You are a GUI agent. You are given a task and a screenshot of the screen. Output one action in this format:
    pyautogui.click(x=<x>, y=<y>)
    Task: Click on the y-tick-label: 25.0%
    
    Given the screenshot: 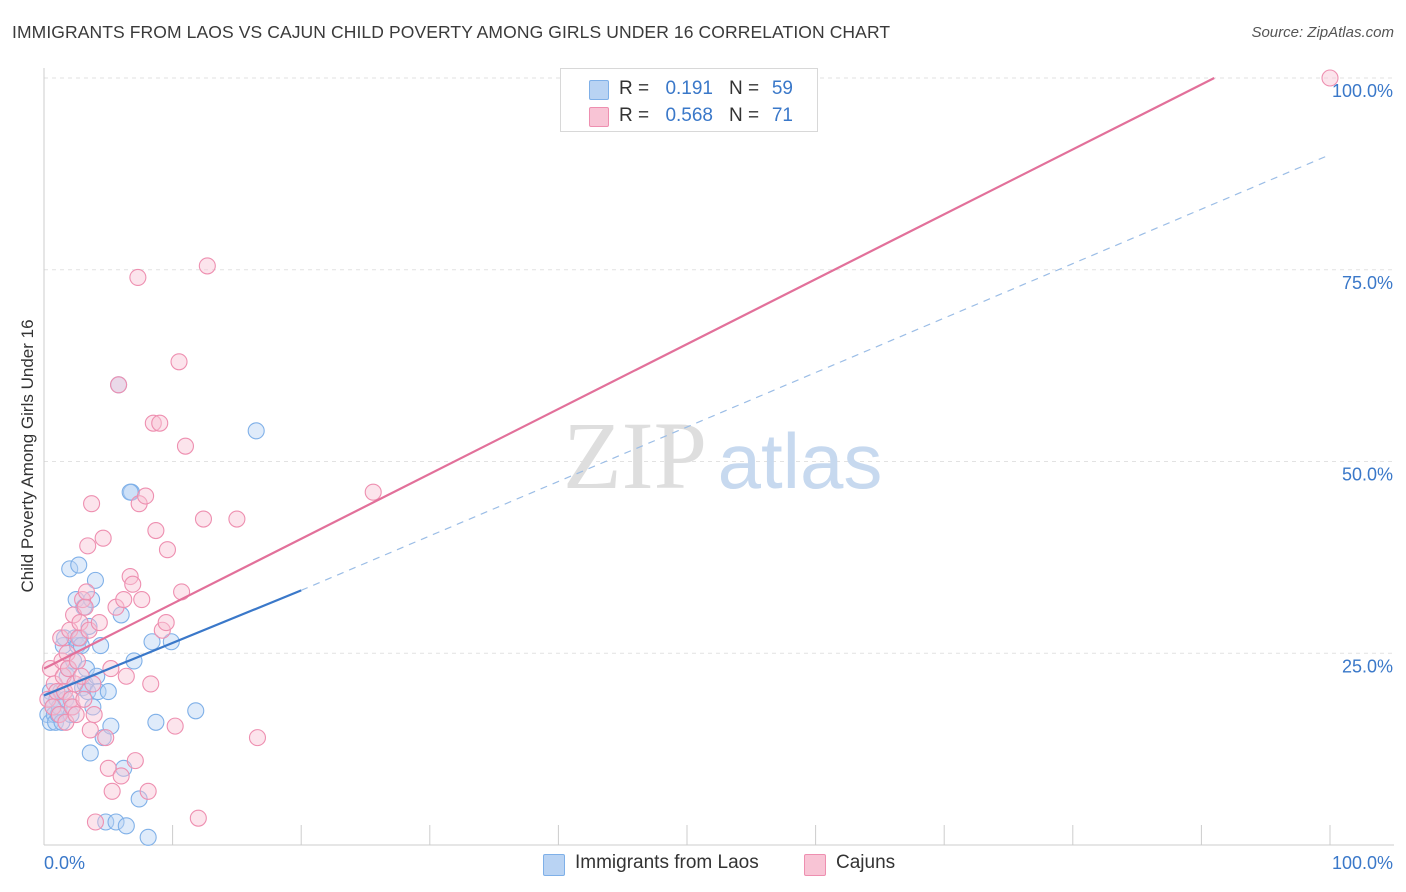 What is the action you would take?
    pyautogui.click(x=1367, y=666)
    